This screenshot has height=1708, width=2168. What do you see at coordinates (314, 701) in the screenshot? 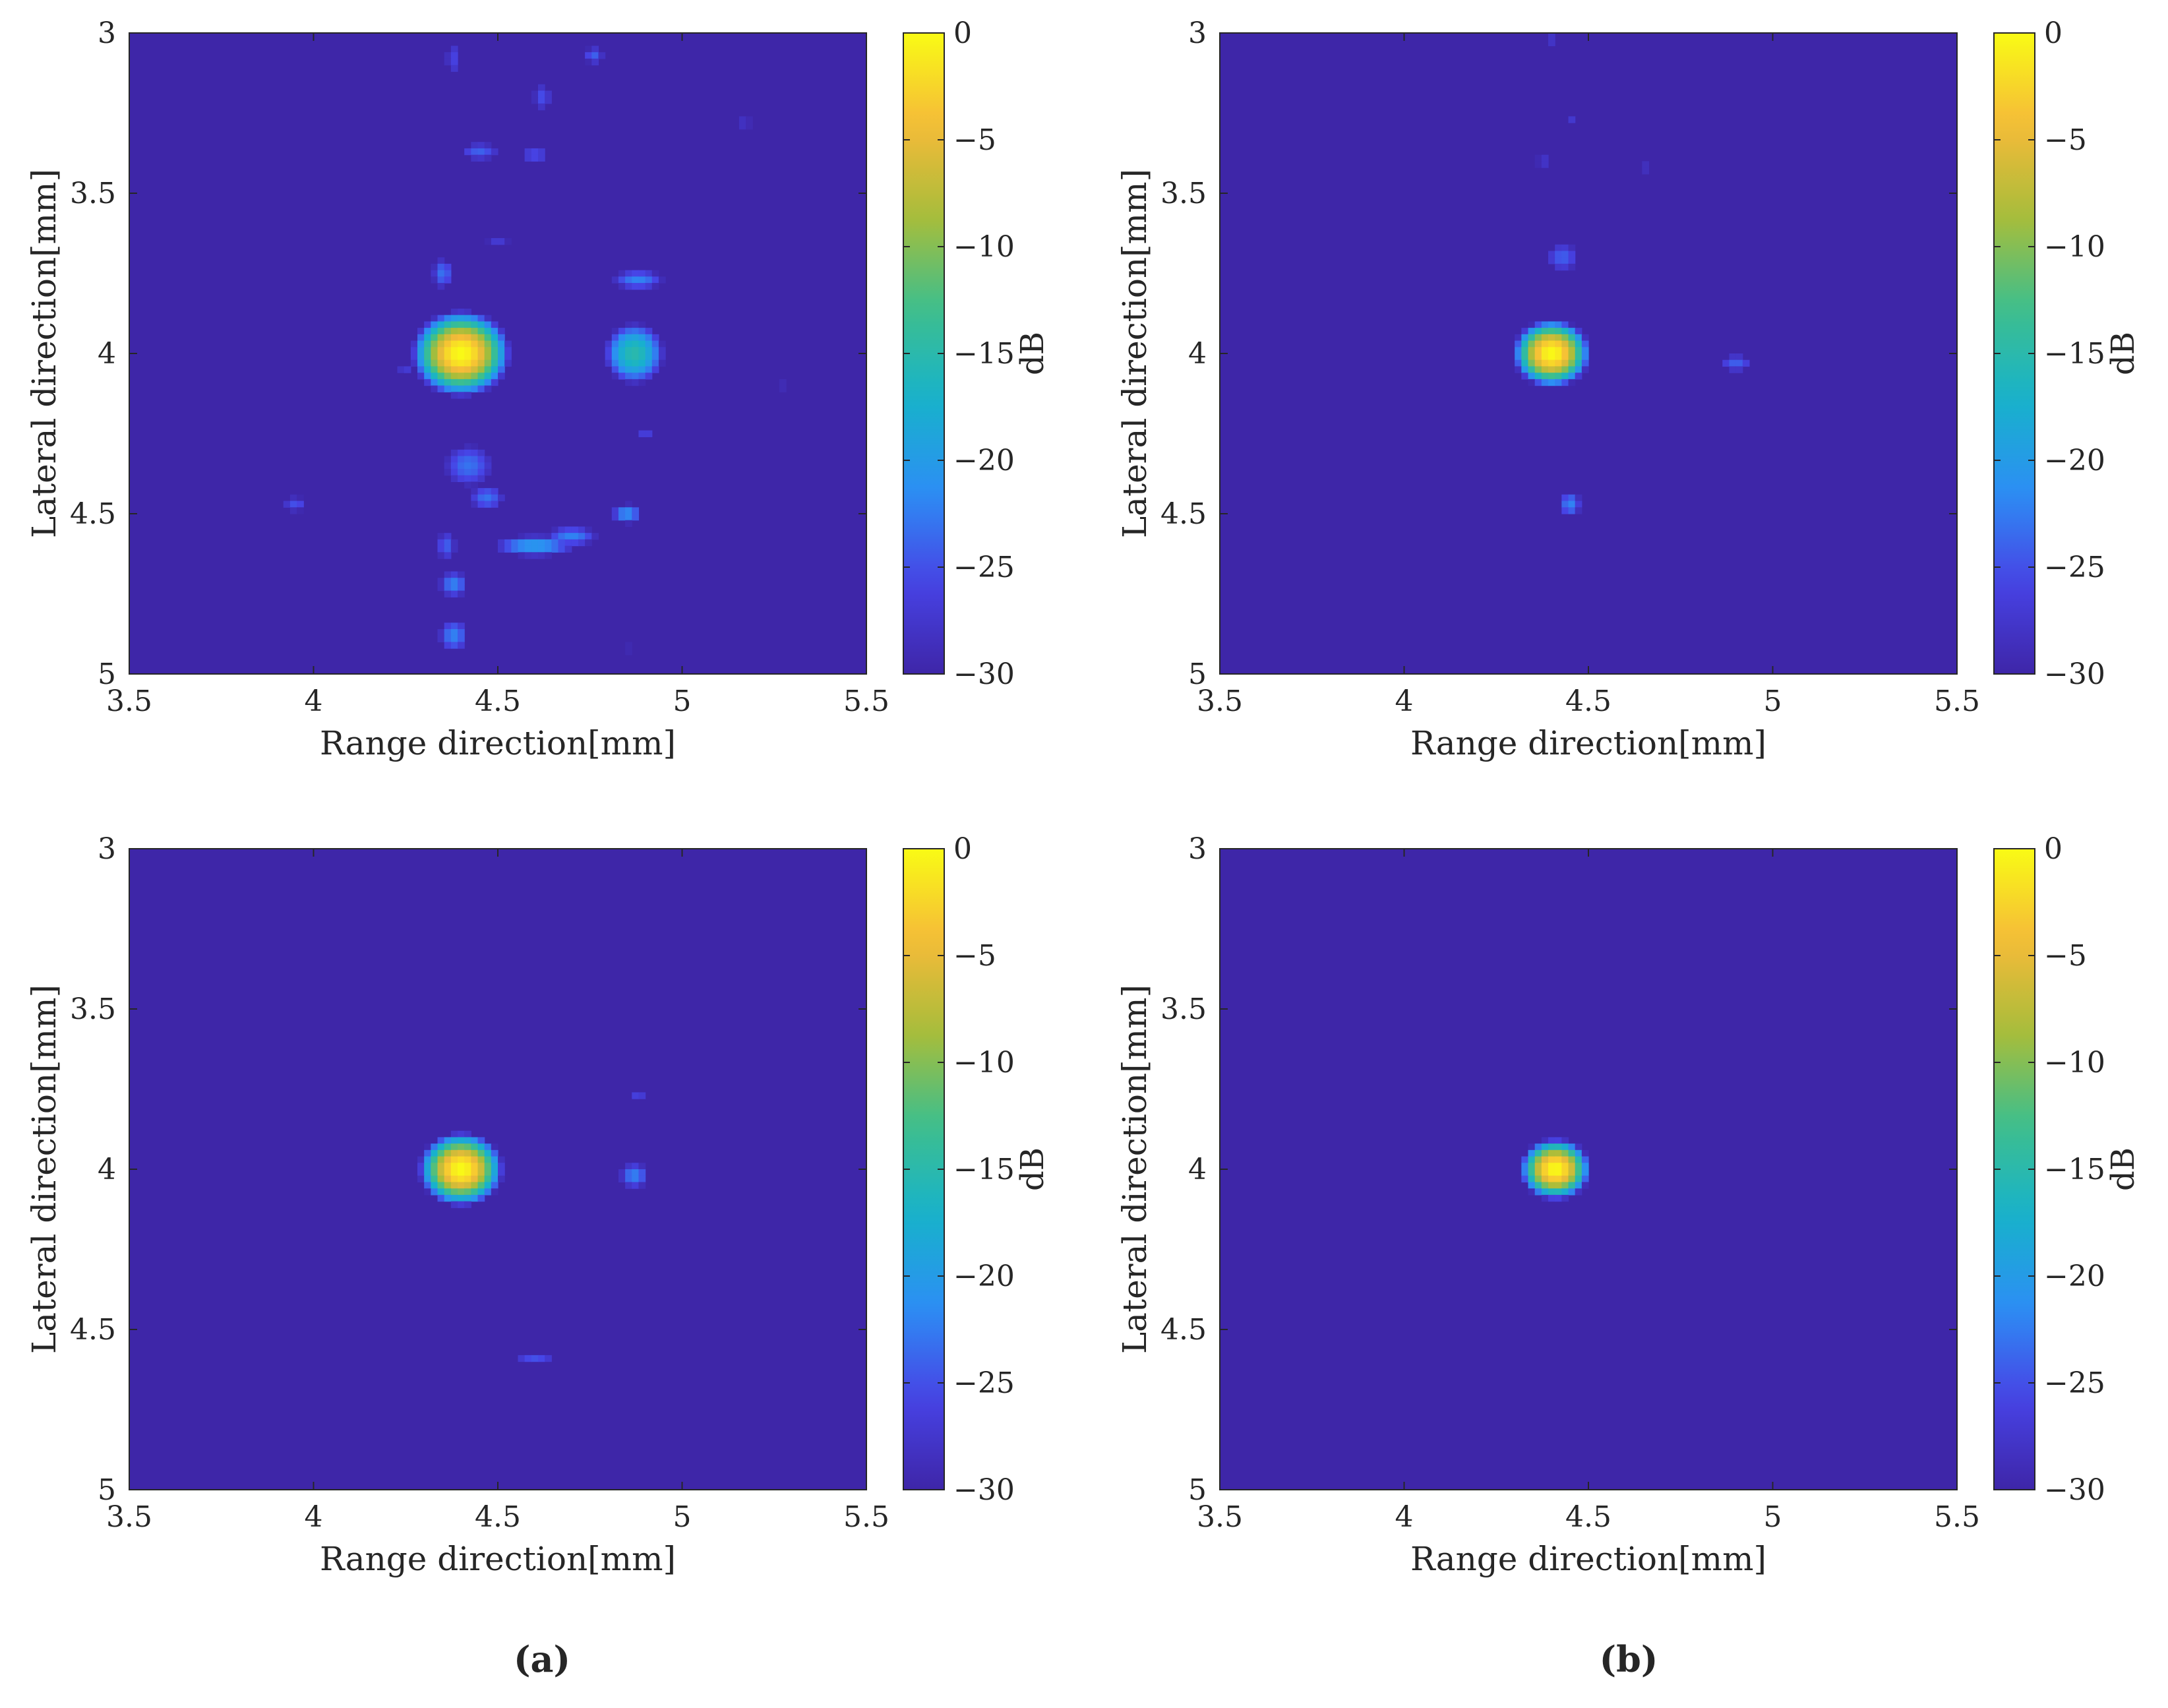
I see `x-tick-label: 4` at bounding box center [314, 701].